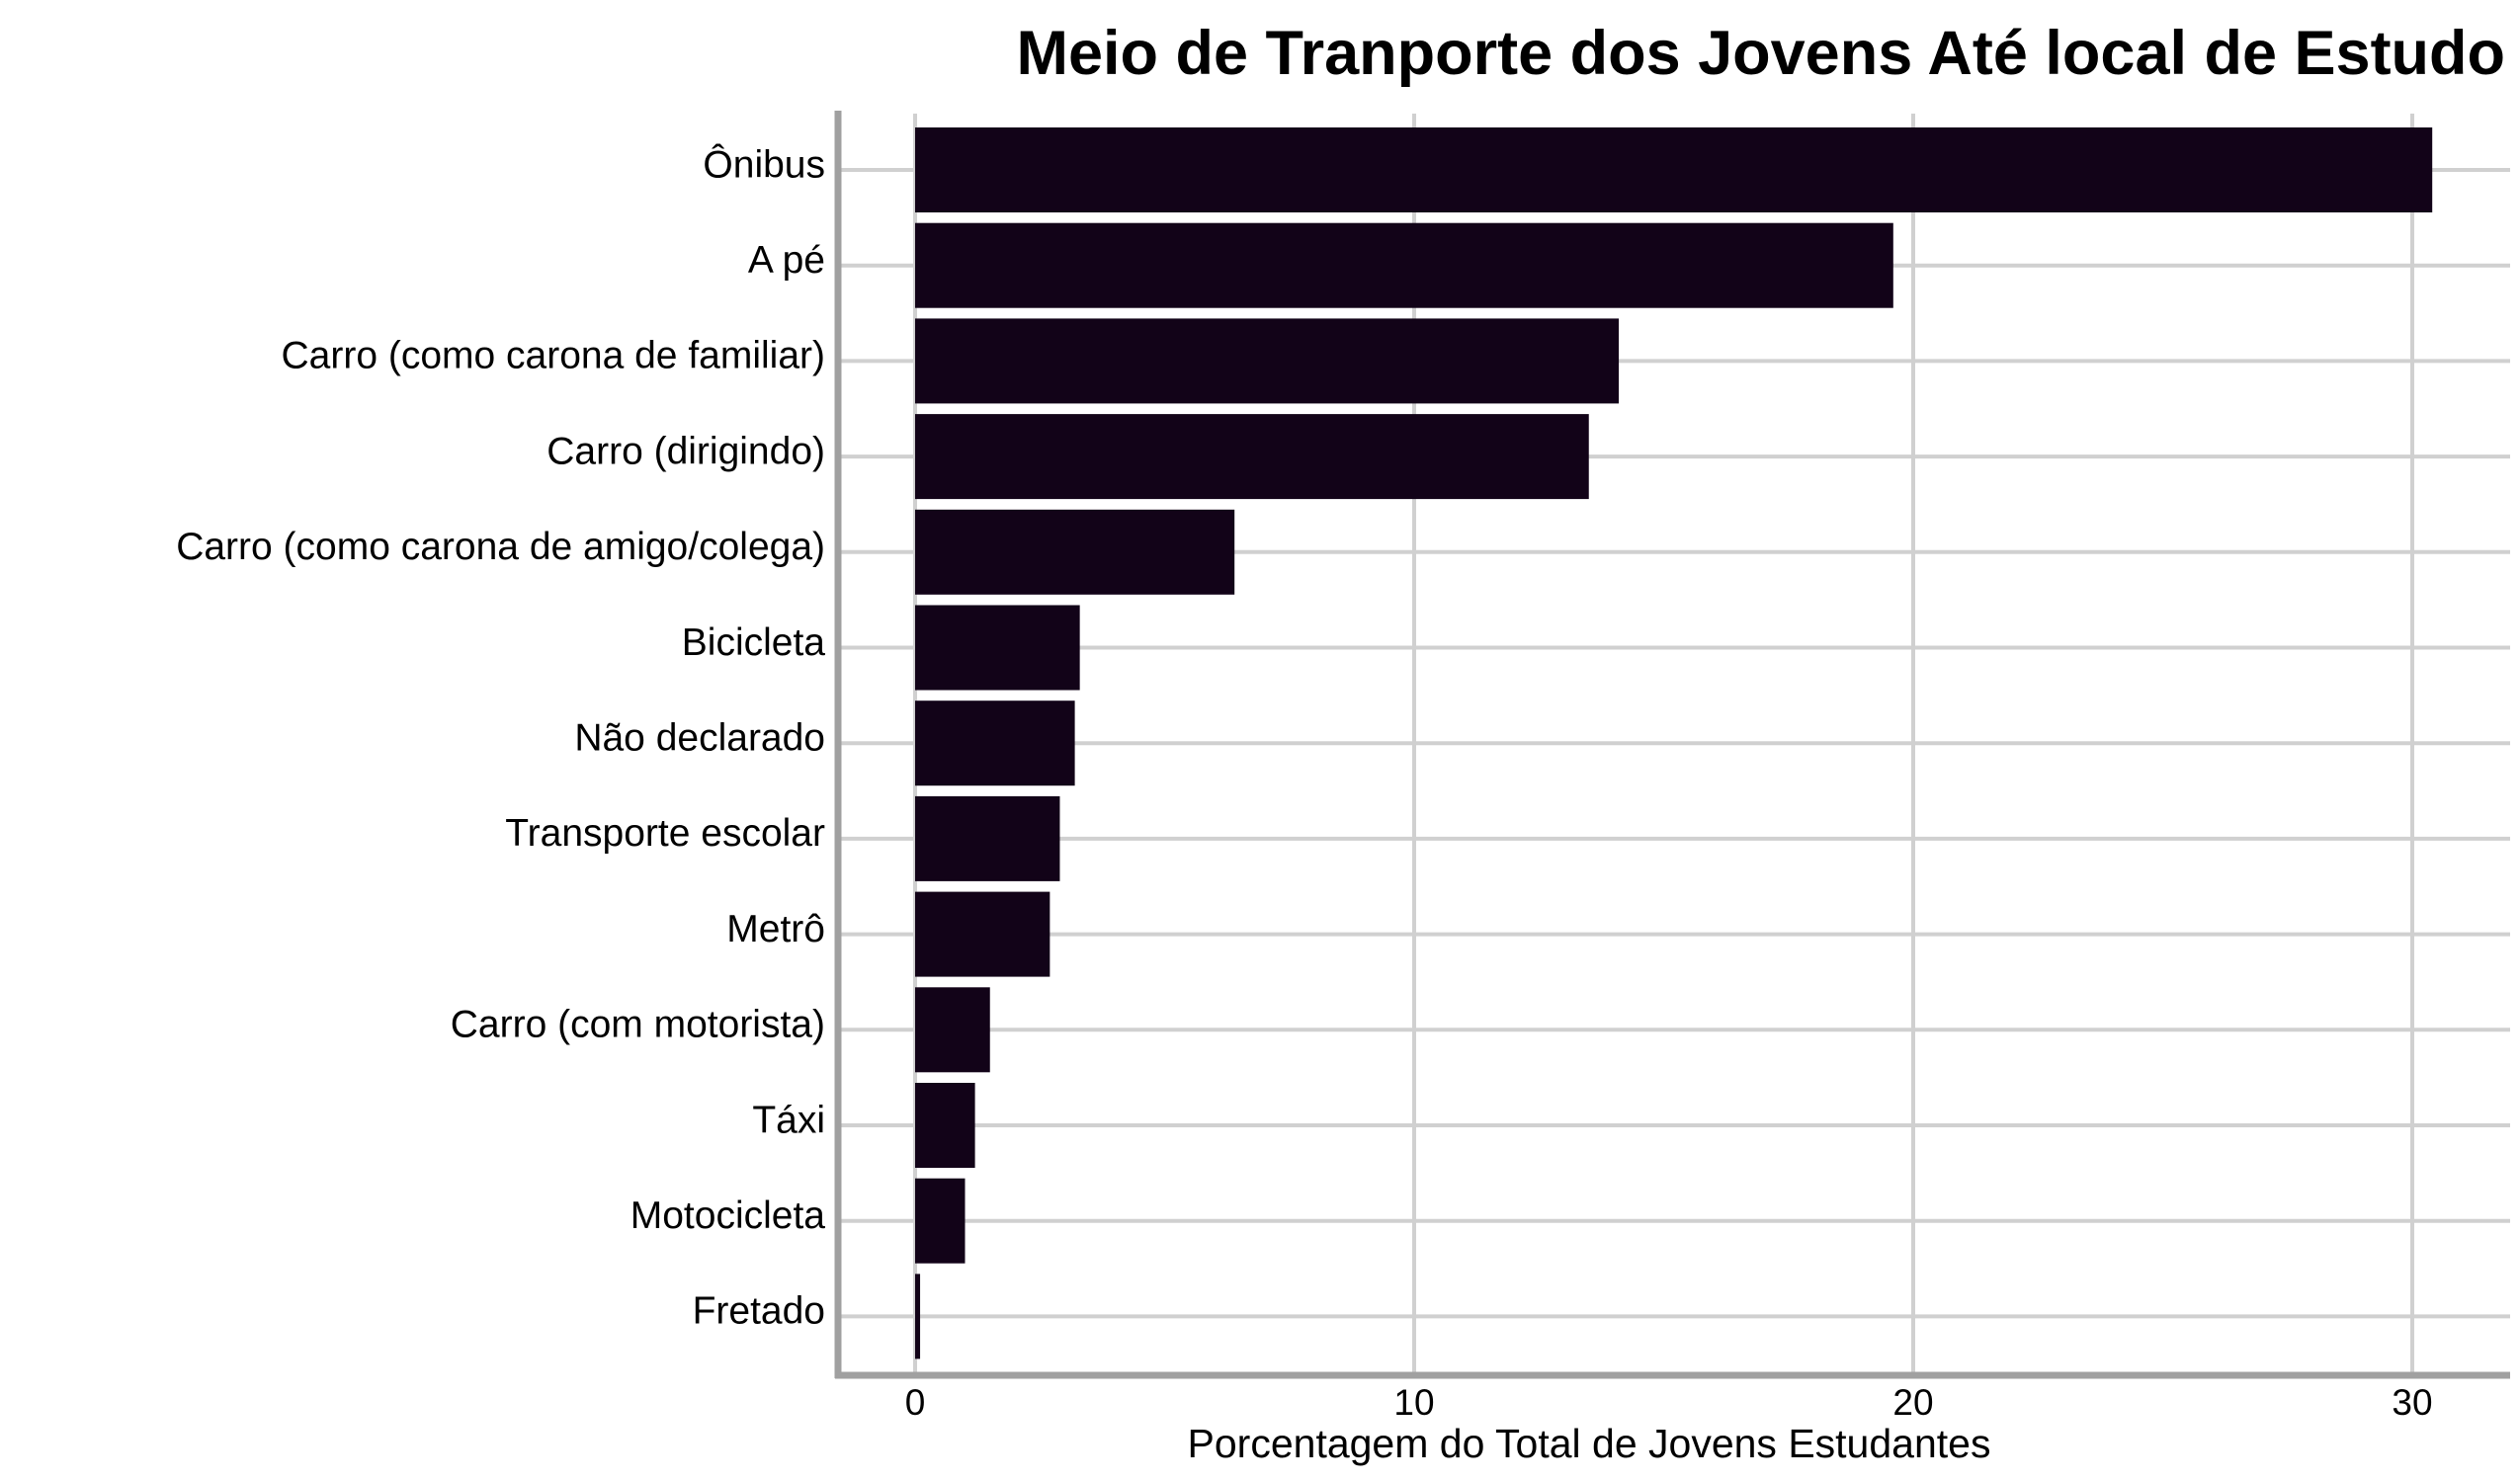 The height and width of the screenshot is (1482, 2520). Describe the element at coordinates (685, 451) in the screenshot. I see `category-label: Carro (dirigindo)` at that location.